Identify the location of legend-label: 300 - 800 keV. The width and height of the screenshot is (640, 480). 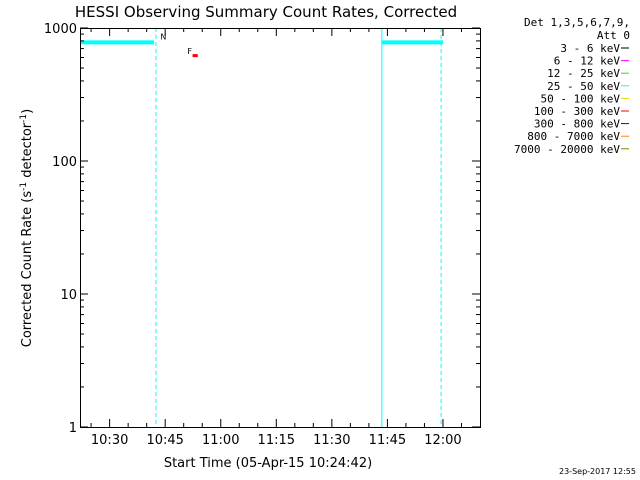
(577, 124).